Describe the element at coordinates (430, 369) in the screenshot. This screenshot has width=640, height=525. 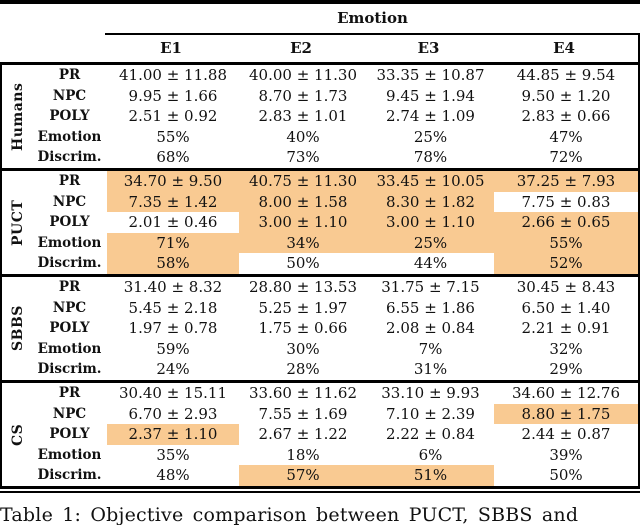
I see `value-cell: 31%` at that location.